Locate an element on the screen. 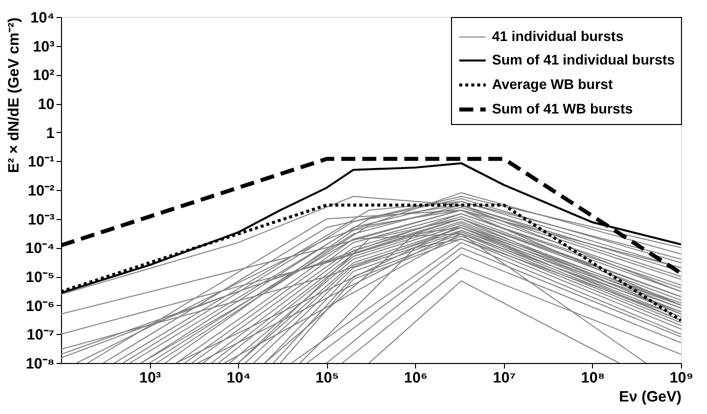 The height and width of the screenshot is (414, 707). x-tick-label: 10³ is located at coordinates (150, 378).